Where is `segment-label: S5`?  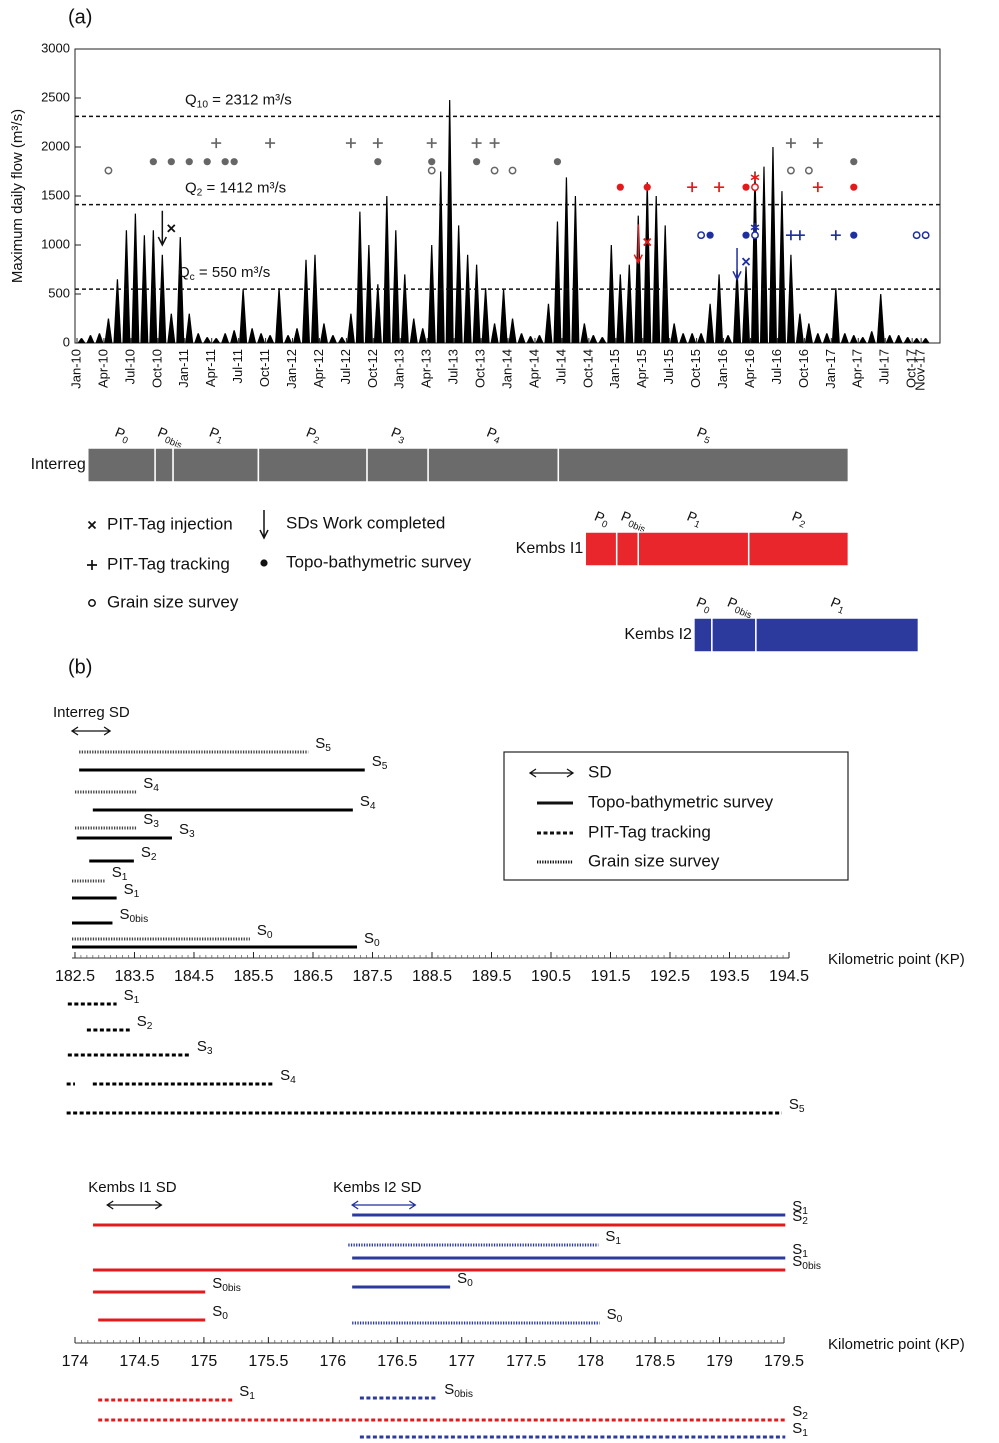
segment-label: S5 is located at coordinates (380, 762).